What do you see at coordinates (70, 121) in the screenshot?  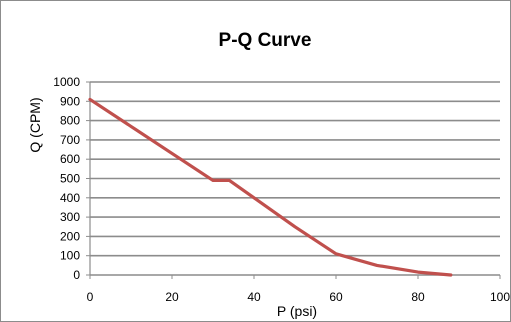 I see `y-tick-label: 800` at bounding box center [70, 121].